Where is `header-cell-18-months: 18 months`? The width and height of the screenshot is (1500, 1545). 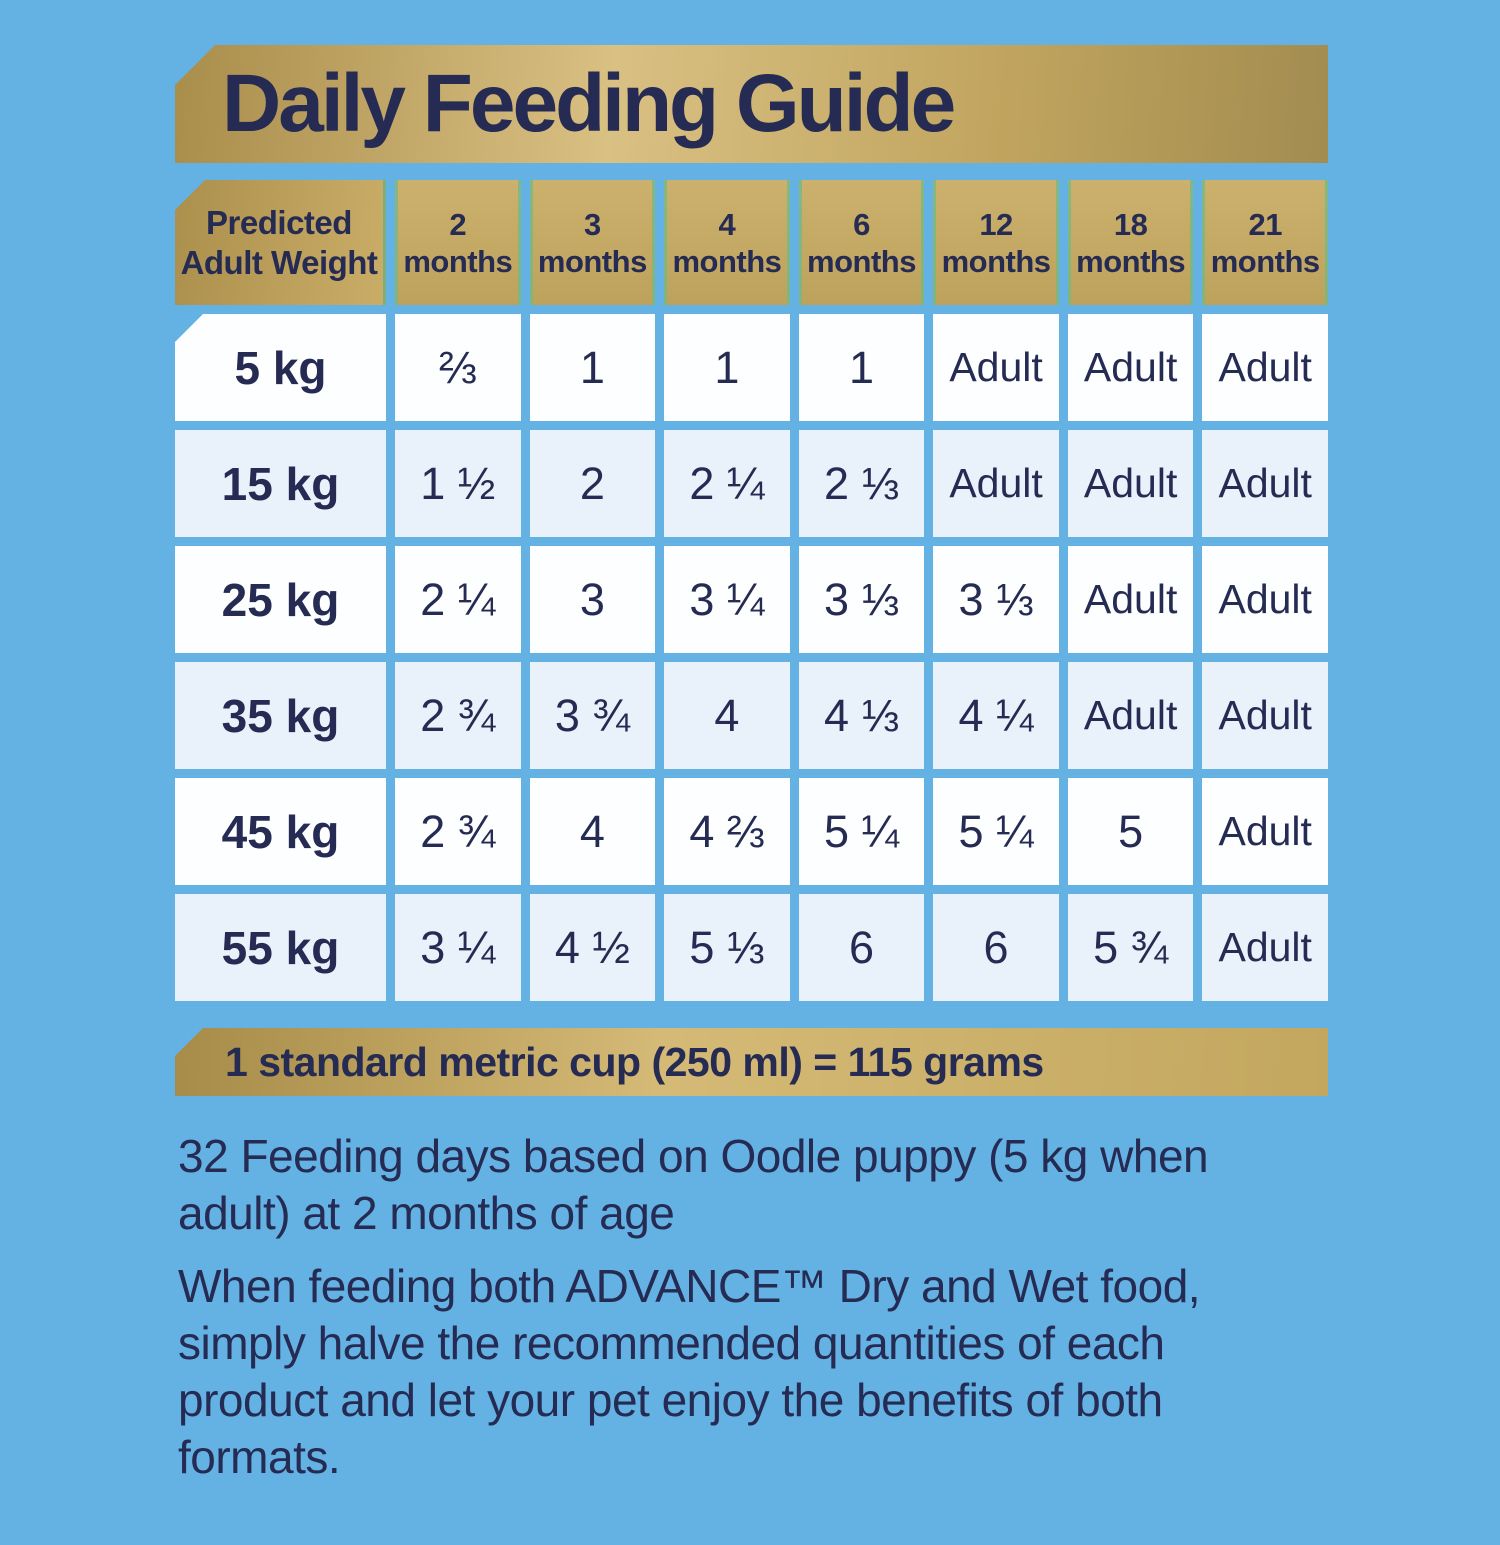
header-cell-18-months: 18 months is located at coordinates (1130, 242).